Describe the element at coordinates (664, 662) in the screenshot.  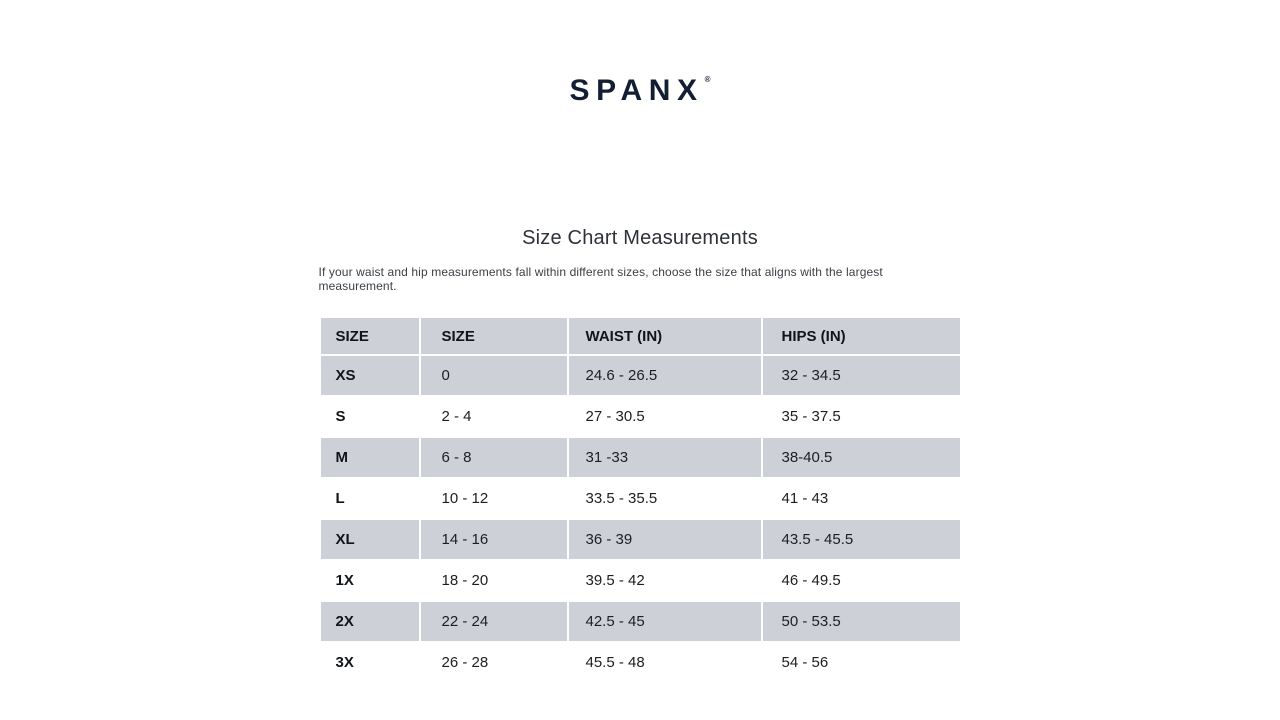
I see `cell-waist: 45.5 - 48` at that location.